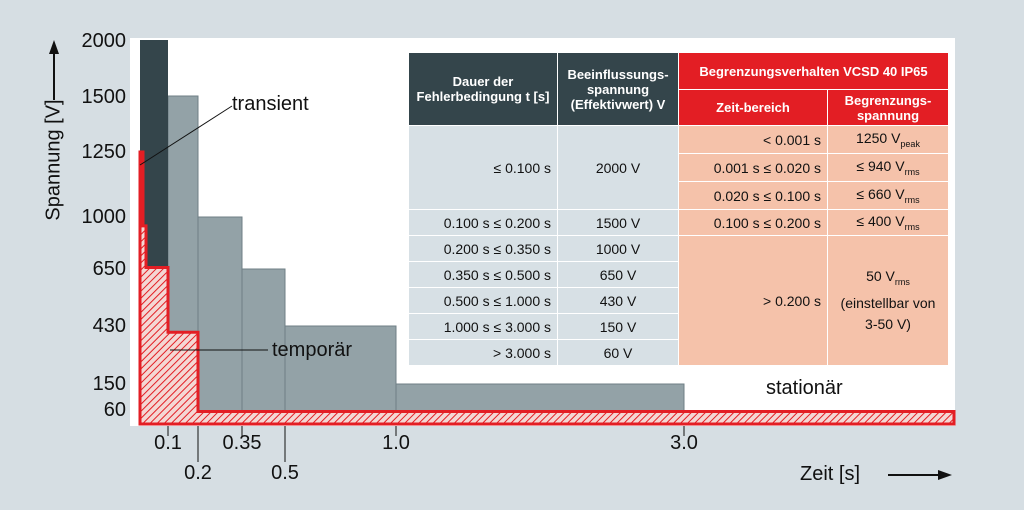 This screenshot has width=1024, height=510. Describe the element at coordinates (109, 384) in the screenshot. I see `y-tick-label: 150` at that location.